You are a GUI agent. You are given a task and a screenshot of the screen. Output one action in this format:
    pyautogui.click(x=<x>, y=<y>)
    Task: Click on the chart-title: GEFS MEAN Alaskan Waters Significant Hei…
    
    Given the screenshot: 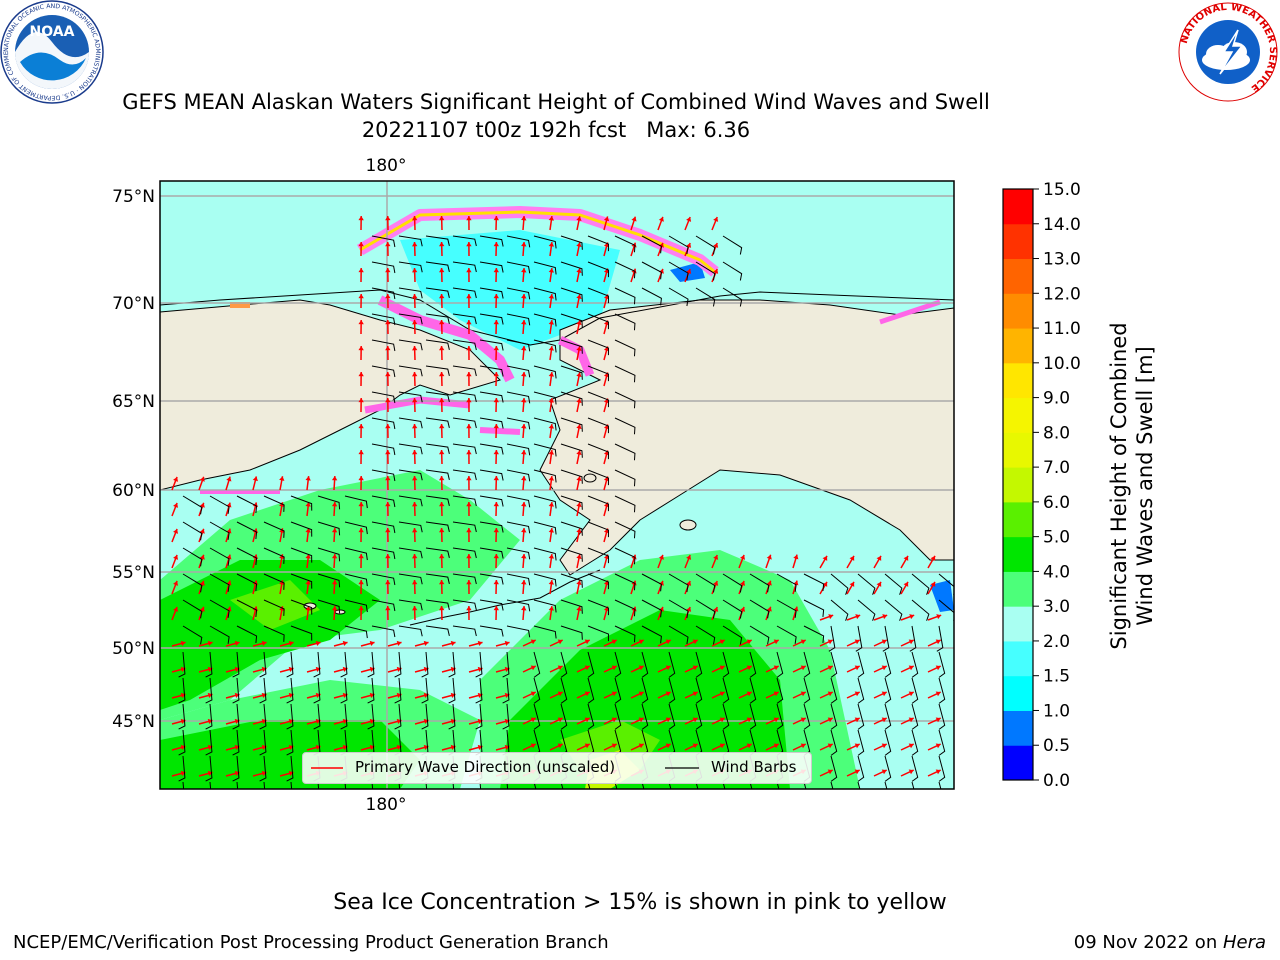 What is the action you would take?
    pyautogui.click(x=556, y=102)
    